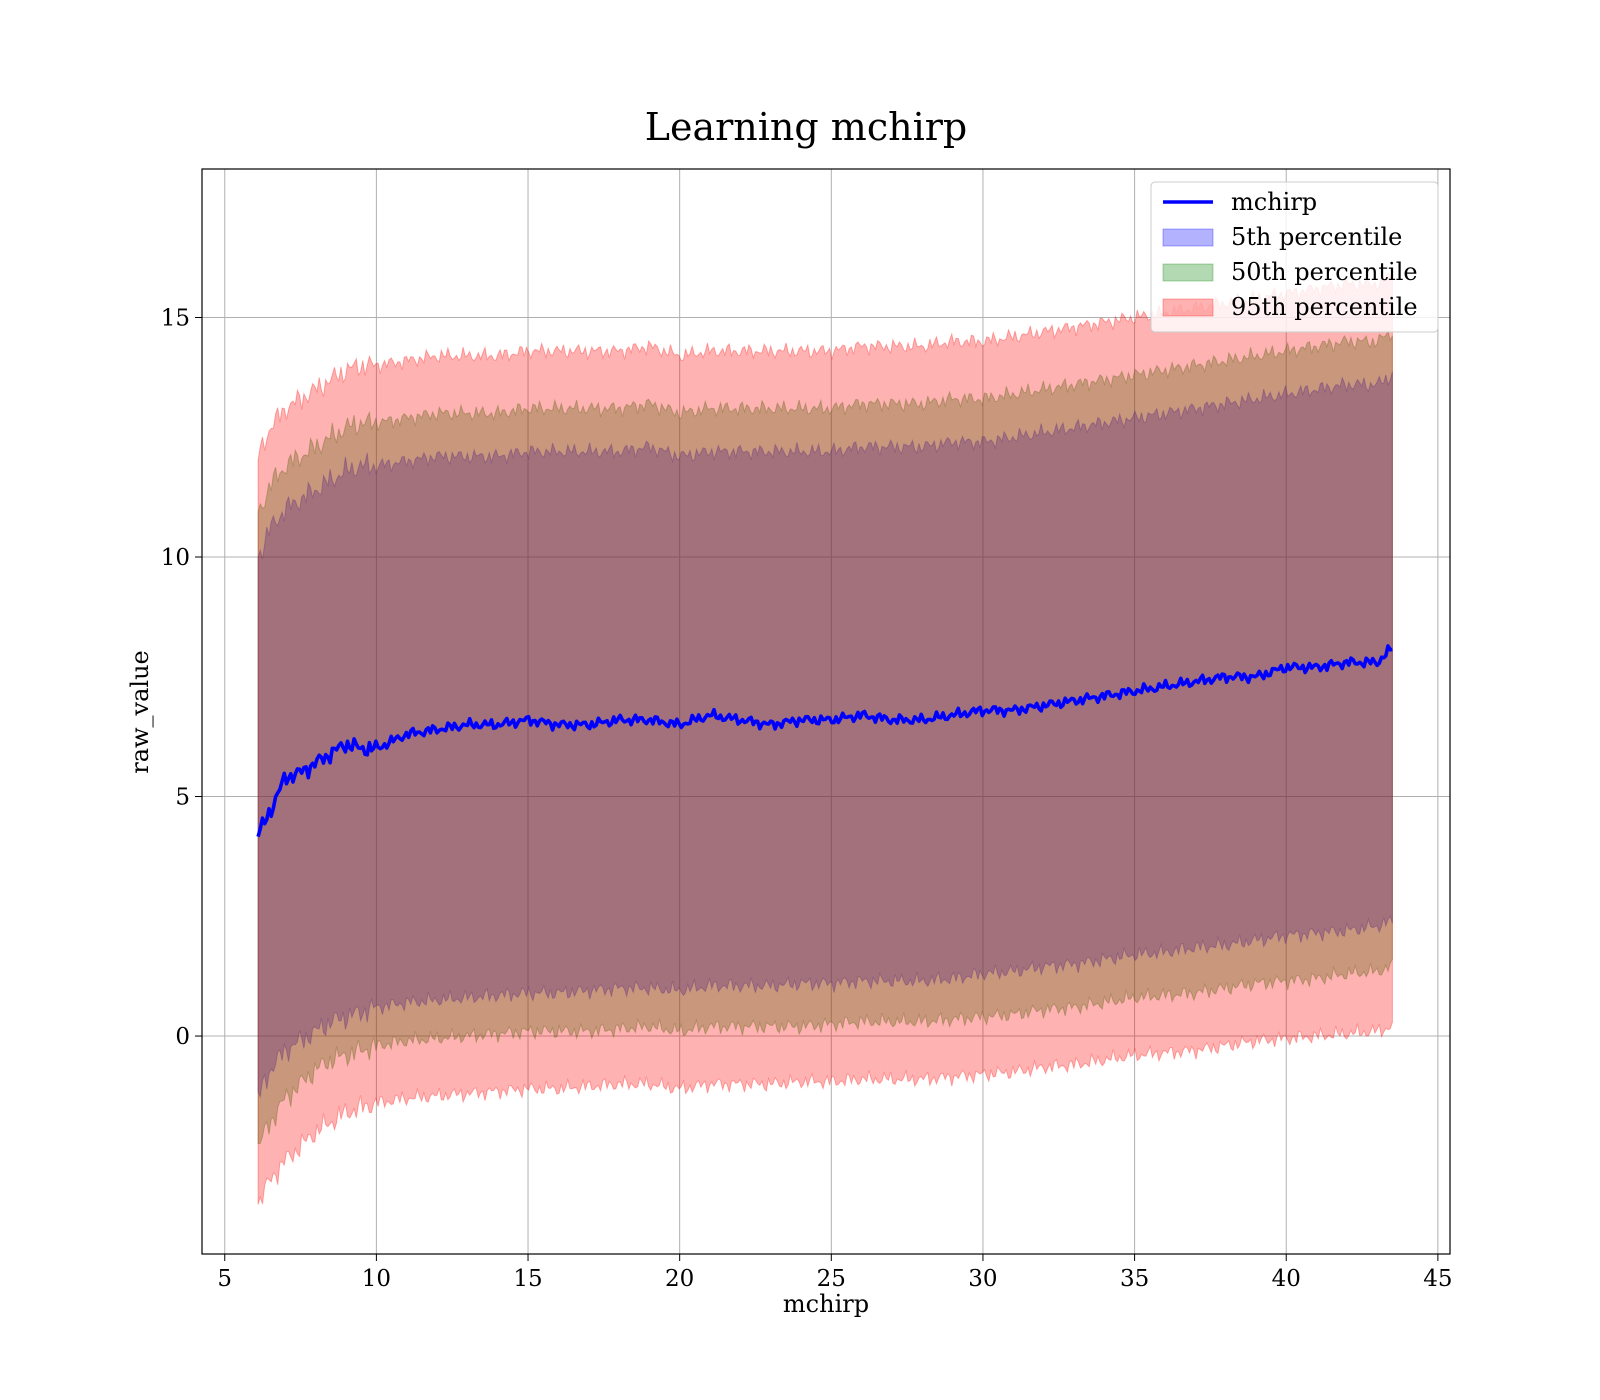 This screenshot has height=1400, width=1600. I want to click on x-tick-label-1: 10, so click(376, 1279).